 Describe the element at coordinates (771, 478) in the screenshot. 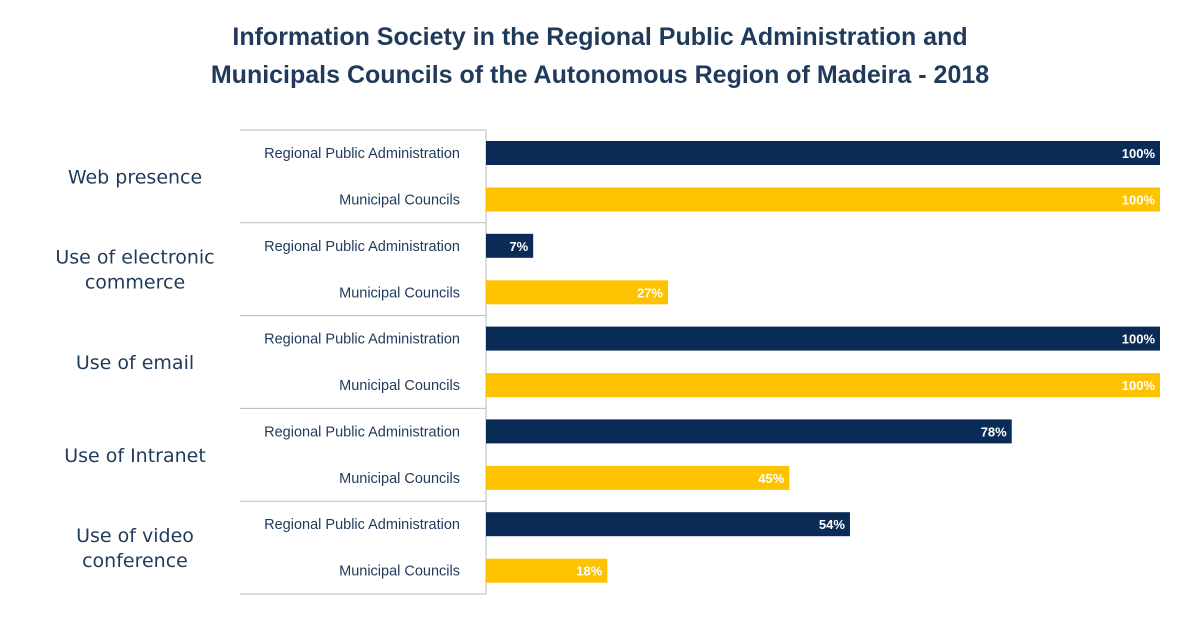

I see `data-label: 45%` at that location.